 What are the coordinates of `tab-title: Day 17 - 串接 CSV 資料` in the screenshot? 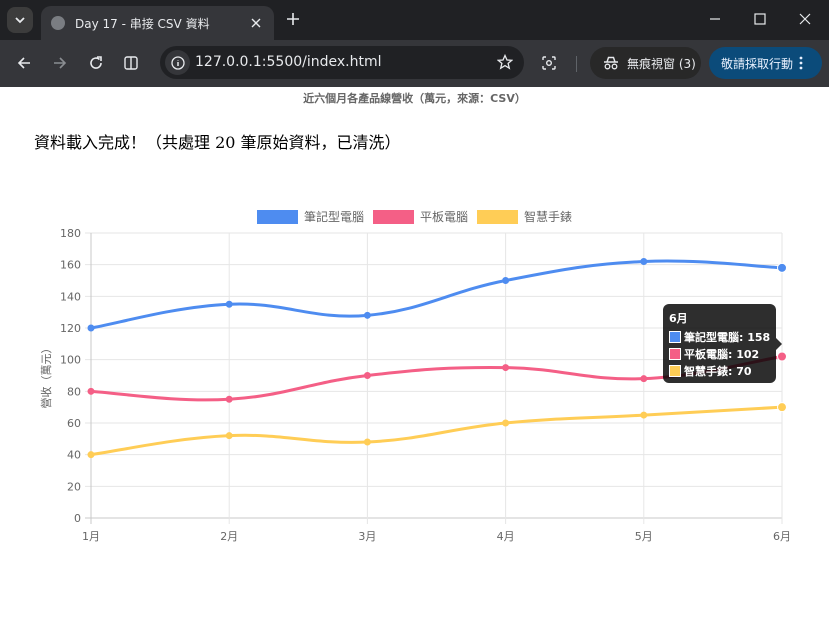 It's located at (142, 23).